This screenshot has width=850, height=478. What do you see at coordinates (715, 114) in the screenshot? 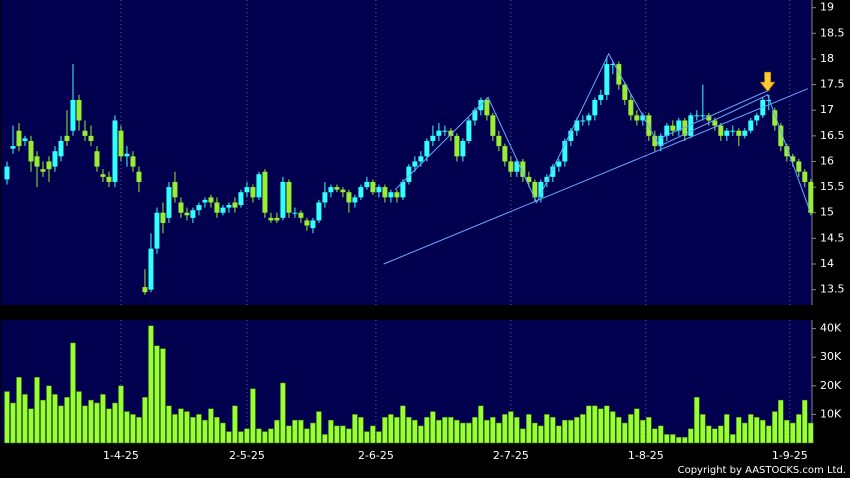
I see `trend-line` at bounding box center [715, 114].